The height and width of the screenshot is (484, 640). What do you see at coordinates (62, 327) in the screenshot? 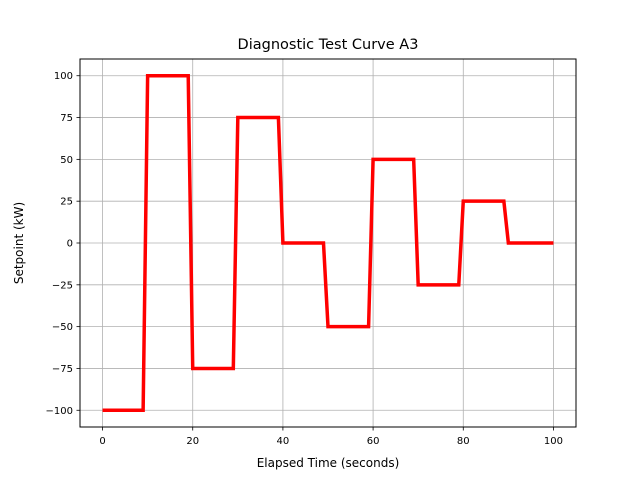
I see `y-tick-label: −50` at bounding box center [62, 327].